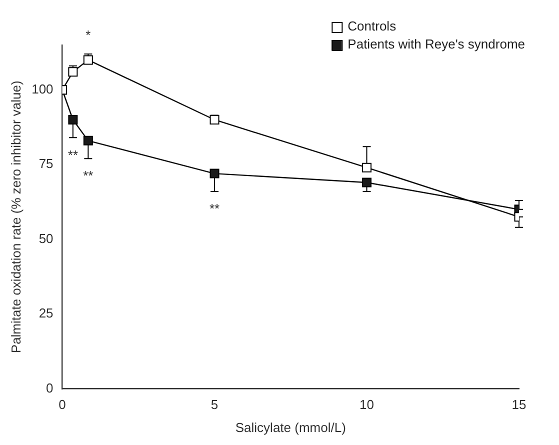 The width and height of the screenshot is (559, 445). Describe the element at coordinates (46, 164) in the screenshot. I see `y-tick-label: 75` at that location.